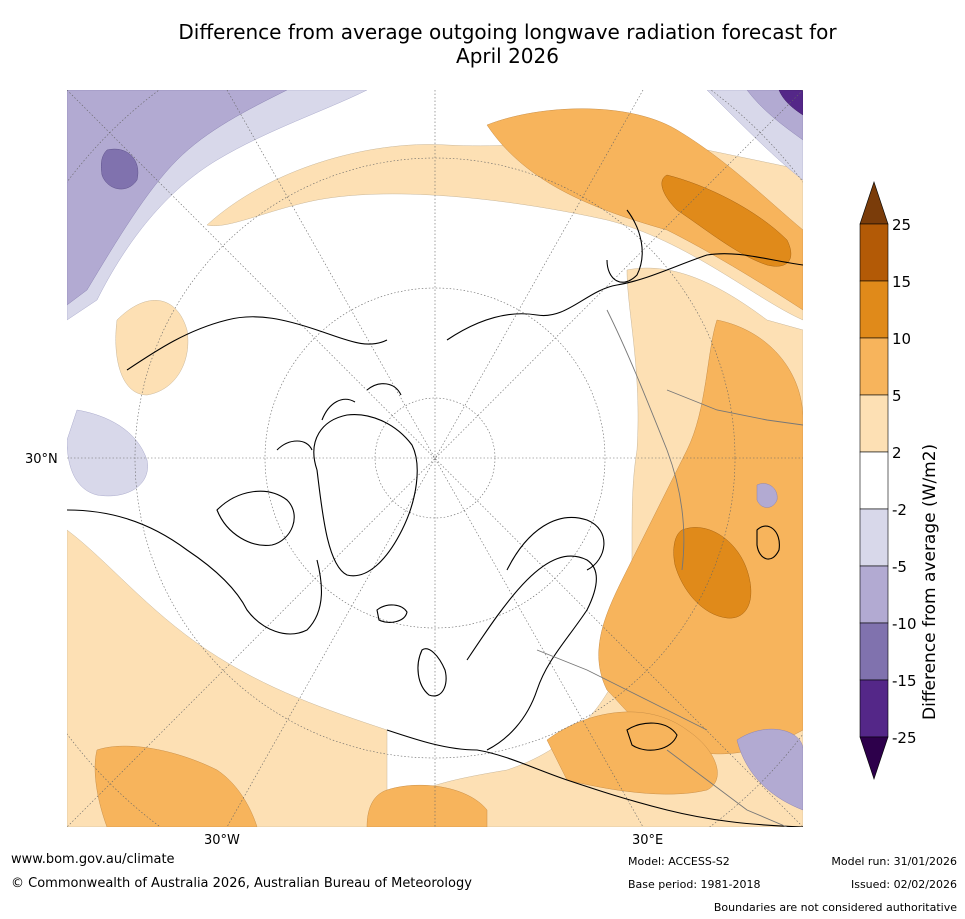  Describe the element at coordinates (904, 624) in the screenshot. I see `colorbar-tick-label: -10` at that location.